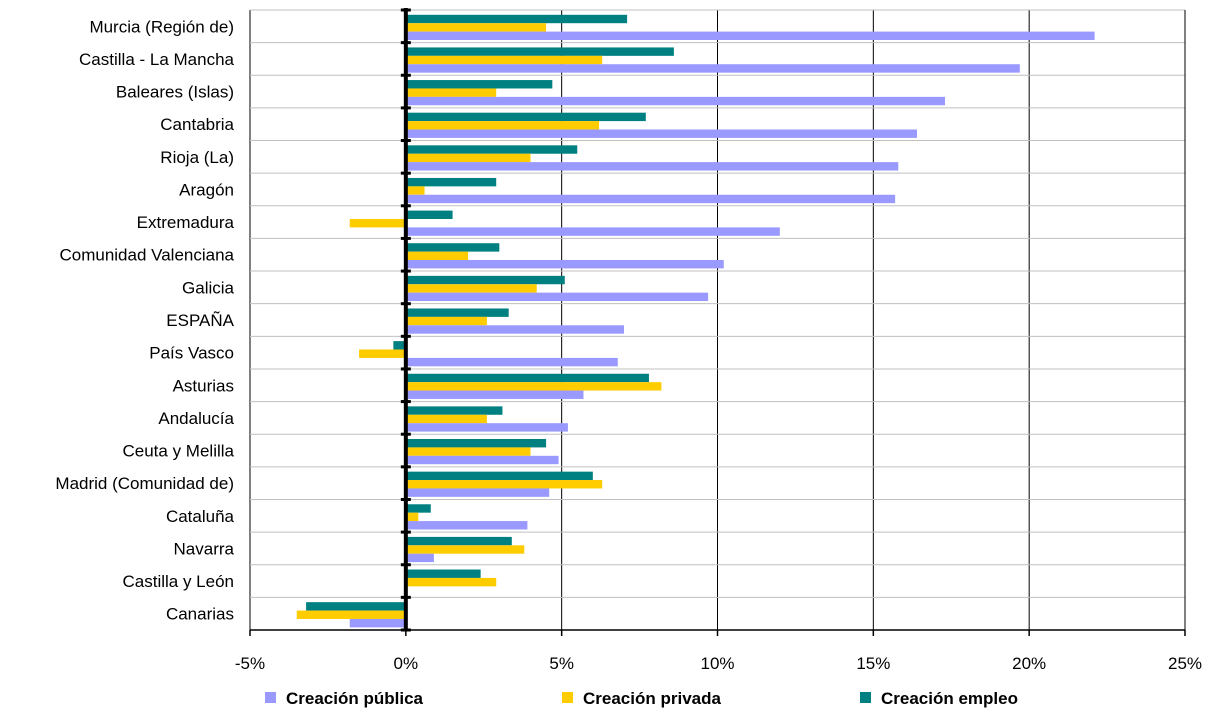  Describe the element at coordinates (186, 222) in the screenshot. I see `category-label: Extremadura` at that location.